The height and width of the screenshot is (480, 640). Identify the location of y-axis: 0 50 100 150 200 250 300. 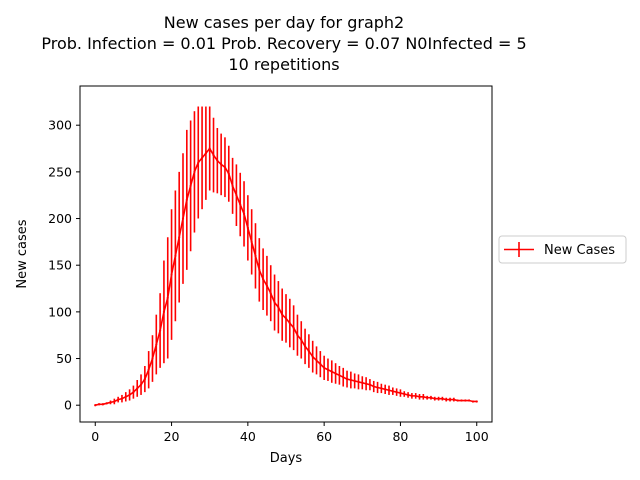
(64, 265).